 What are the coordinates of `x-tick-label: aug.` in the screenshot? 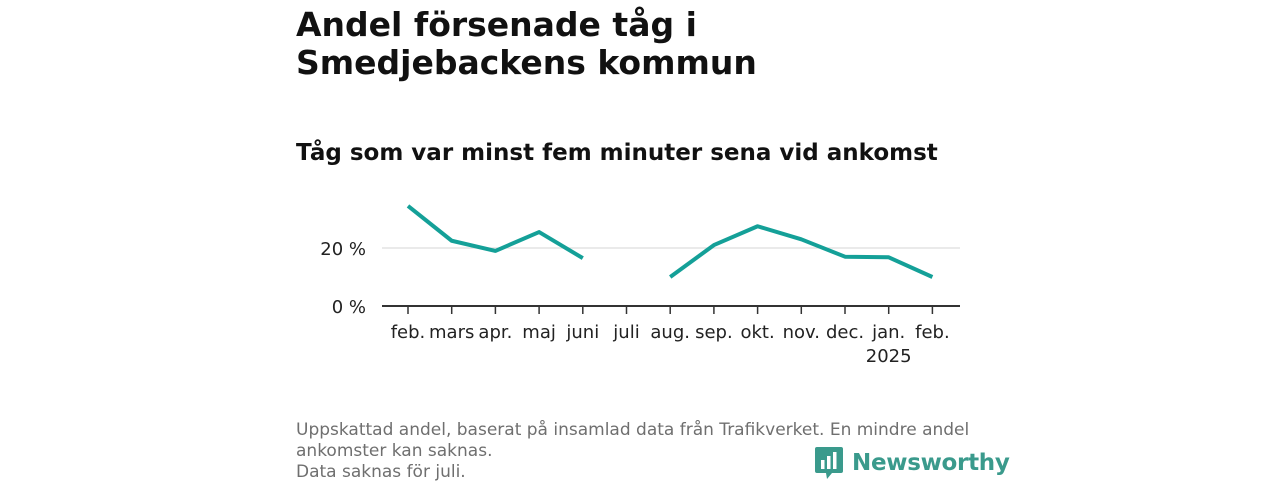 It's located at (670, 332).